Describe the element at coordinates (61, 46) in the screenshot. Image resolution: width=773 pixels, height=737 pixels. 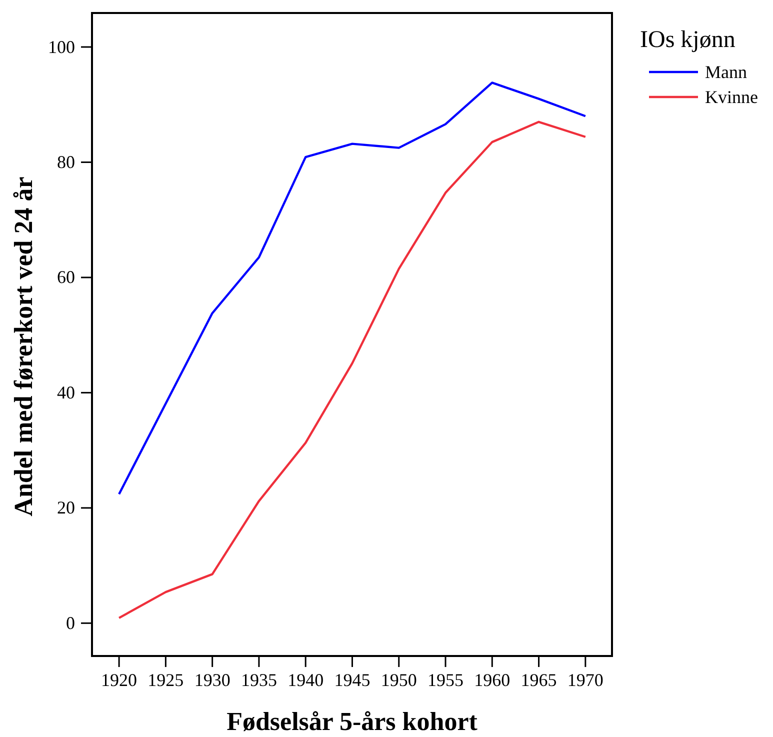
I see `y-tick-label: 100` at that location.